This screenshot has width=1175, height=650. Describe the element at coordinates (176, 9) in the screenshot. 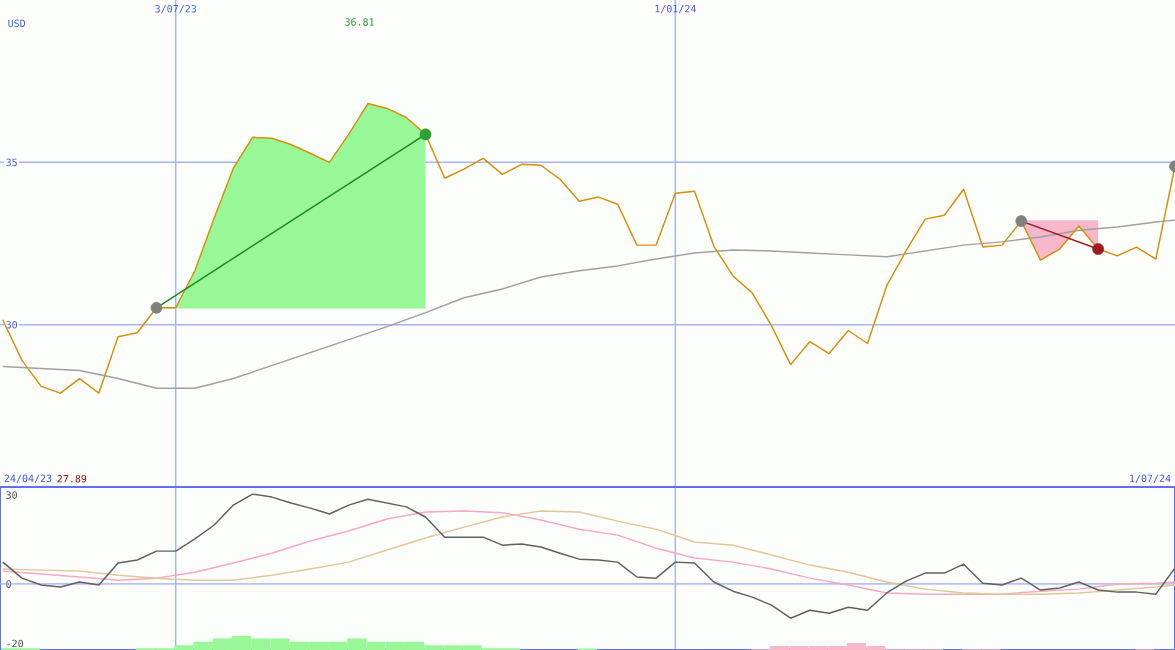

I see `x-tick-label: 3/07/23` at that location.